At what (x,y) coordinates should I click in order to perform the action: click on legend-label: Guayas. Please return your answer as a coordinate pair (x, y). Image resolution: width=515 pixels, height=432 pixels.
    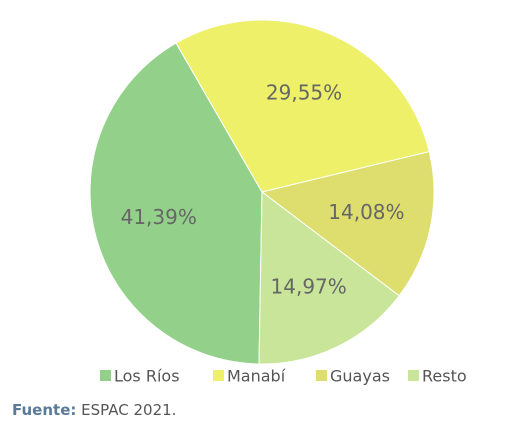
    Looking at the image, I should click on (360, 376).